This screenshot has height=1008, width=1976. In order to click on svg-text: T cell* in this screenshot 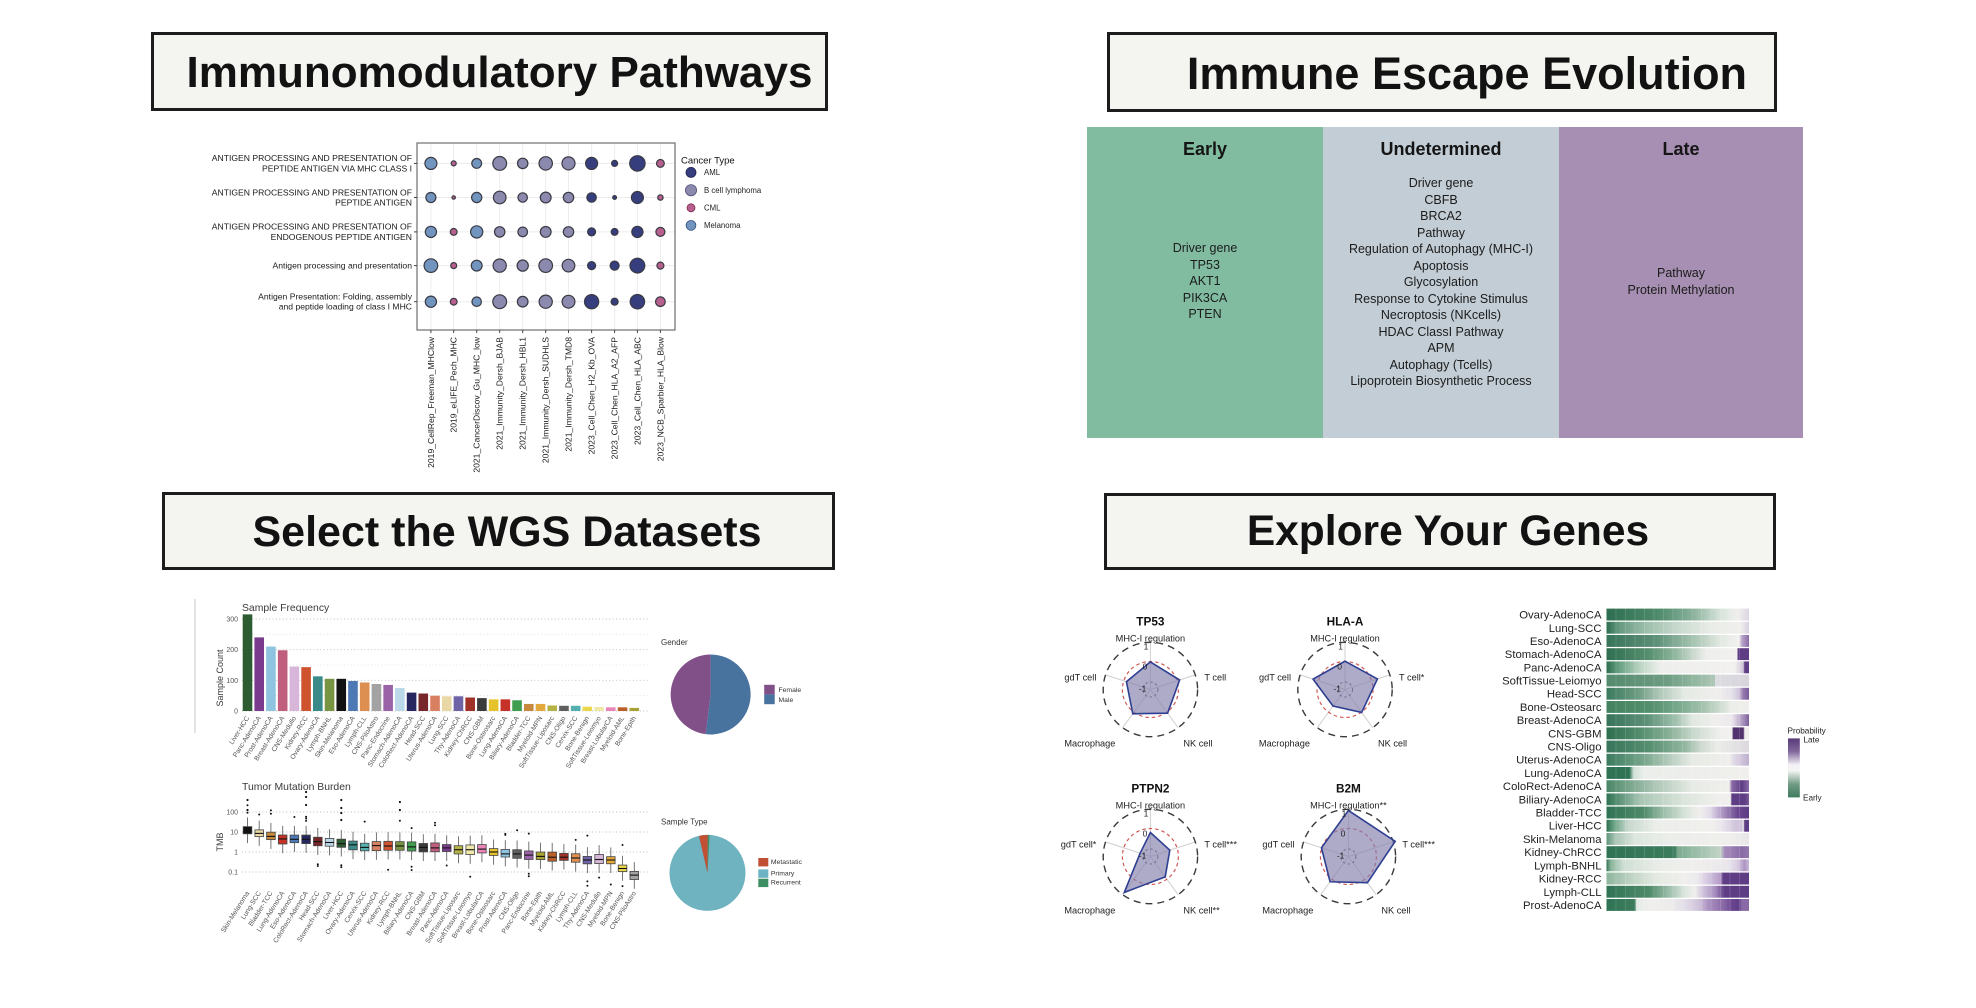, I will do `click(1412, 678)`.